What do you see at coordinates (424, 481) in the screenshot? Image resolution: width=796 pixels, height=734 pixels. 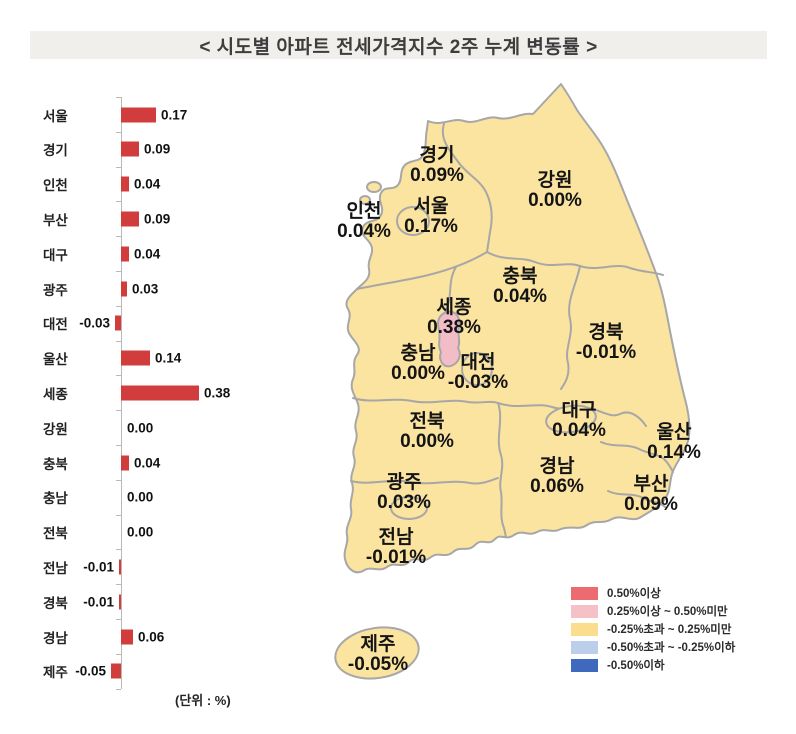 I see `border-jeonbuk-jeonnam` at bounding box center [424, 481].